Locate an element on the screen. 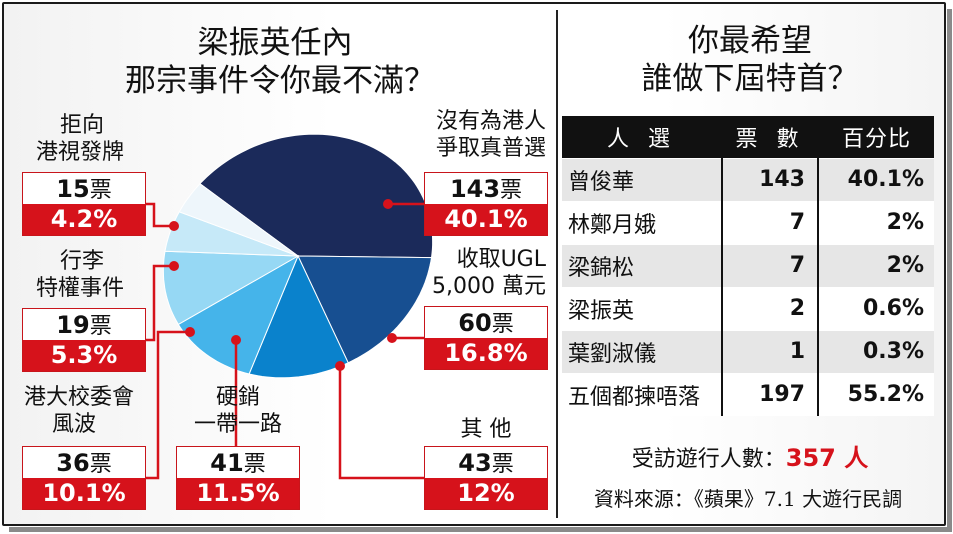 This screenshot has height=534, width=953. slice-label-line: 特權事件 is located at coordinates (80, 288).